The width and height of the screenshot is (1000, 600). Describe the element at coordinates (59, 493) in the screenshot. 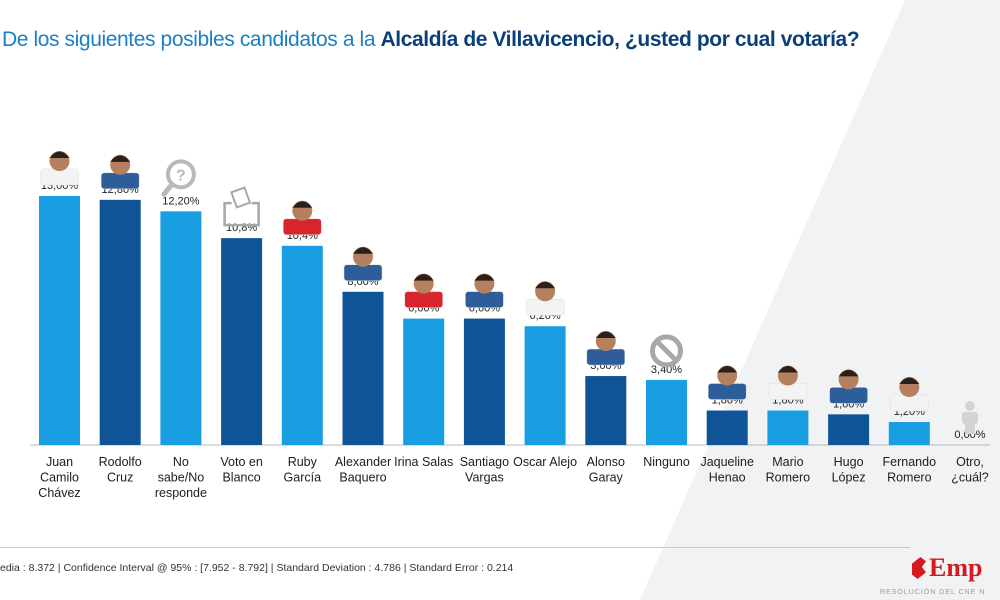

I see `category-label: Chávez` at that location.